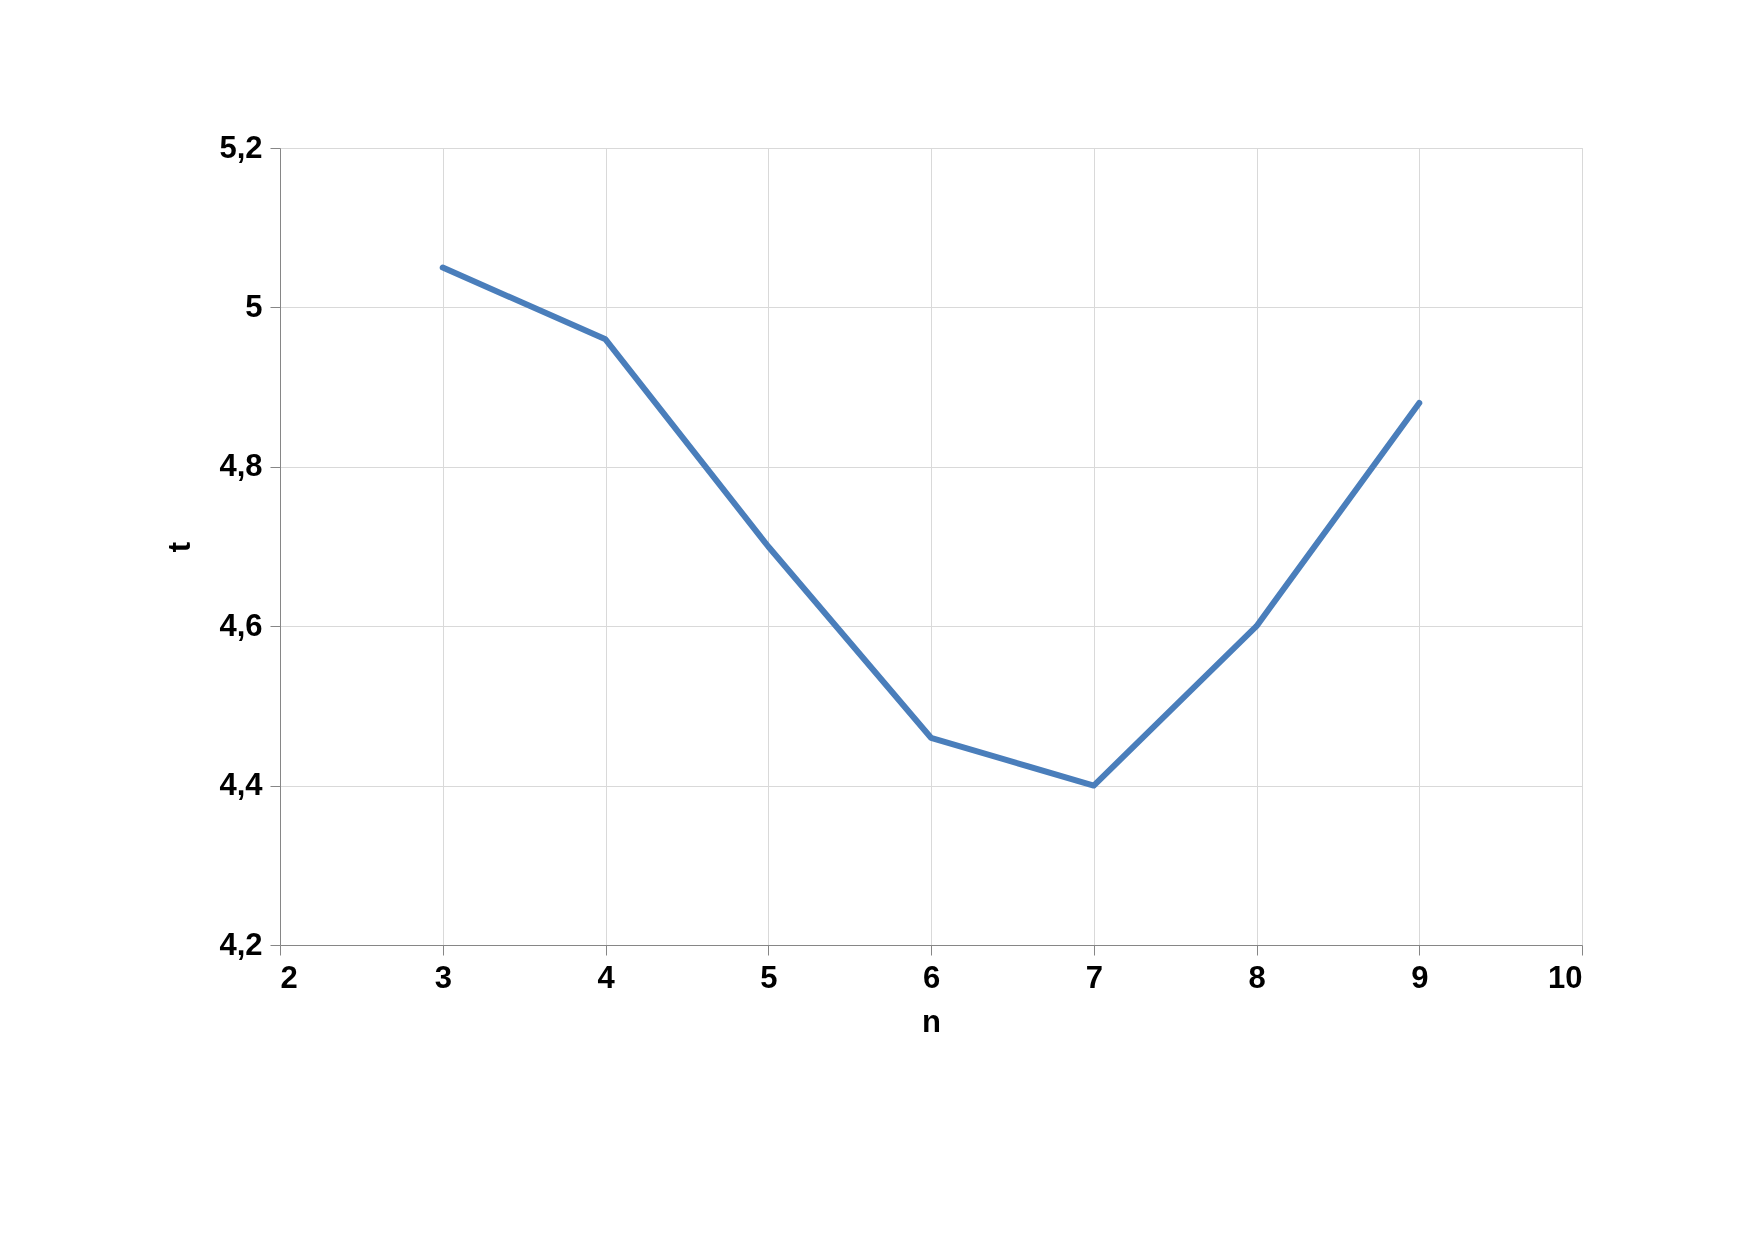  What do you see at coordinates (180, 547) in the screenshot?
I see `y-axis-title: t` at bounding box center [180, 547].